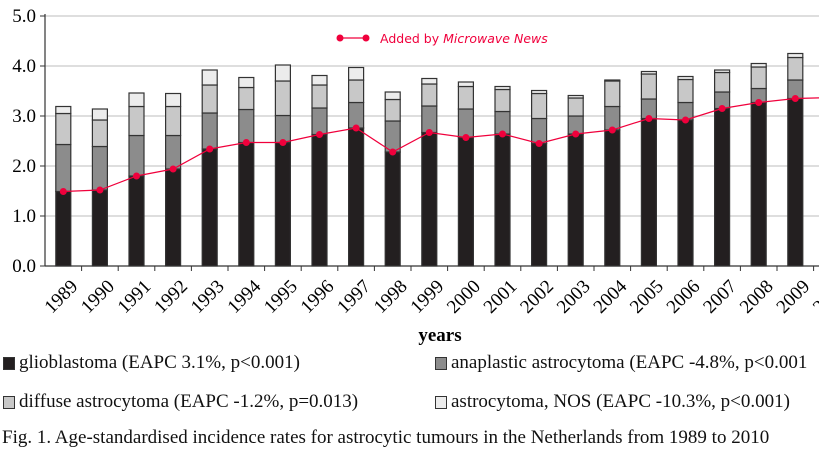 The height and width of the screenshot is (452, 819). What do you see at coordinates (391, 297) in the screenshot?
I see `x-tick-label: 1998` at bounding box center [391, 297].